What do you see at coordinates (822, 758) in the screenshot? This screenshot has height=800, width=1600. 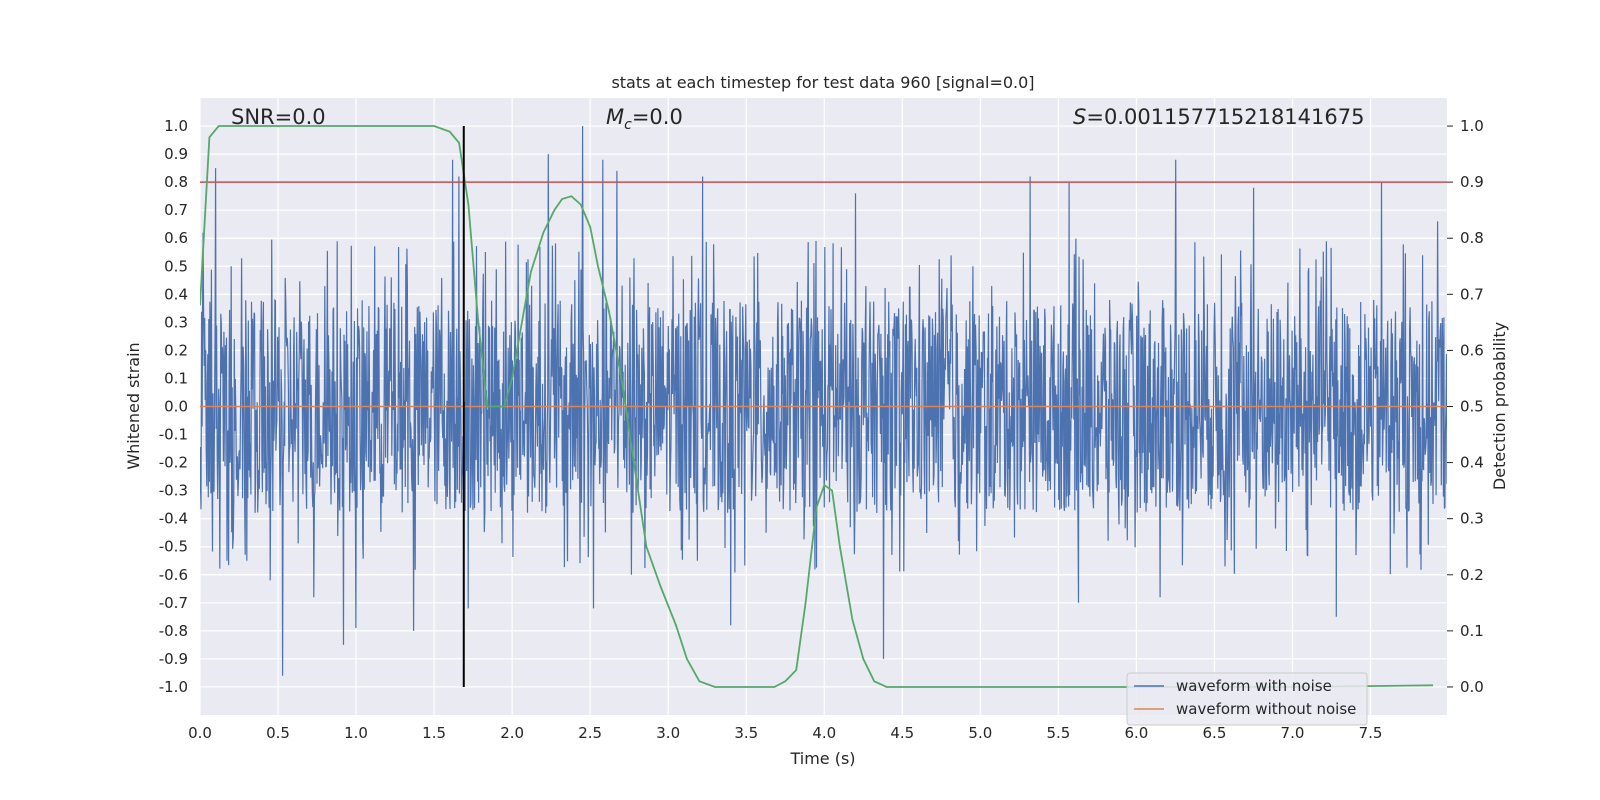 I see `x-axis-label: Time (s)` at bounding box center [822, 758].